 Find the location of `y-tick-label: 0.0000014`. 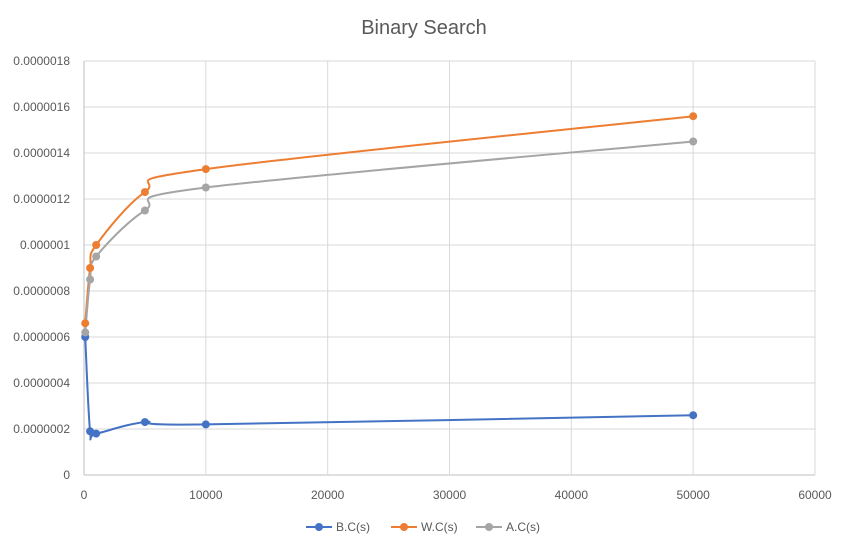

y-tick-label: 0.0000014 is located at coordinates (41, 153).